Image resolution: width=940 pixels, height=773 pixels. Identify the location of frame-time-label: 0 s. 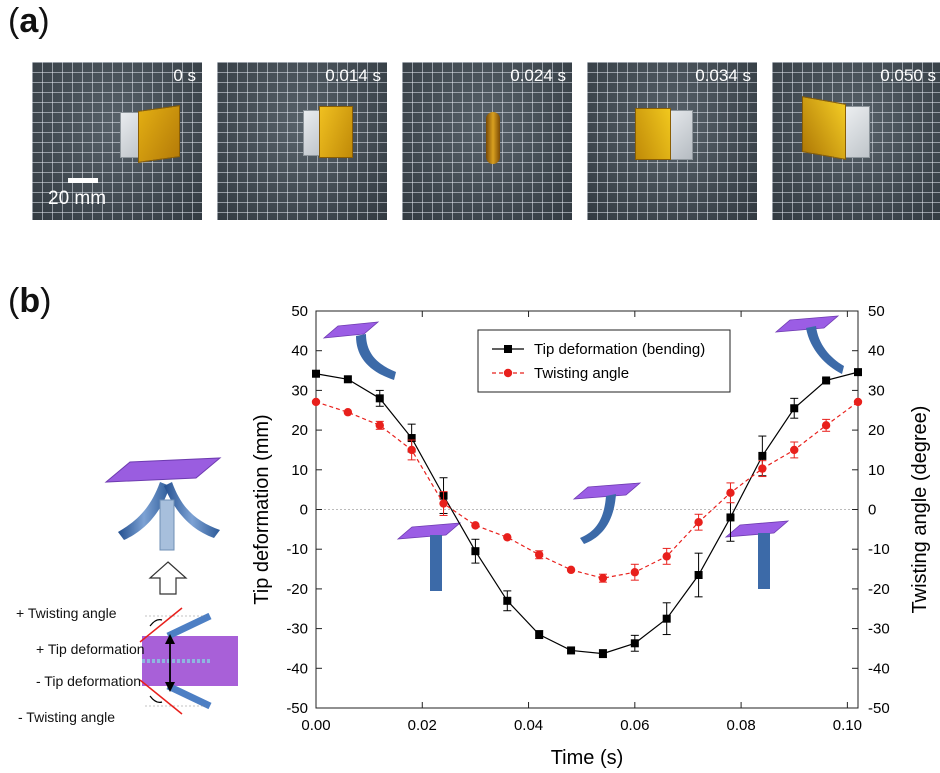
(184, 75).